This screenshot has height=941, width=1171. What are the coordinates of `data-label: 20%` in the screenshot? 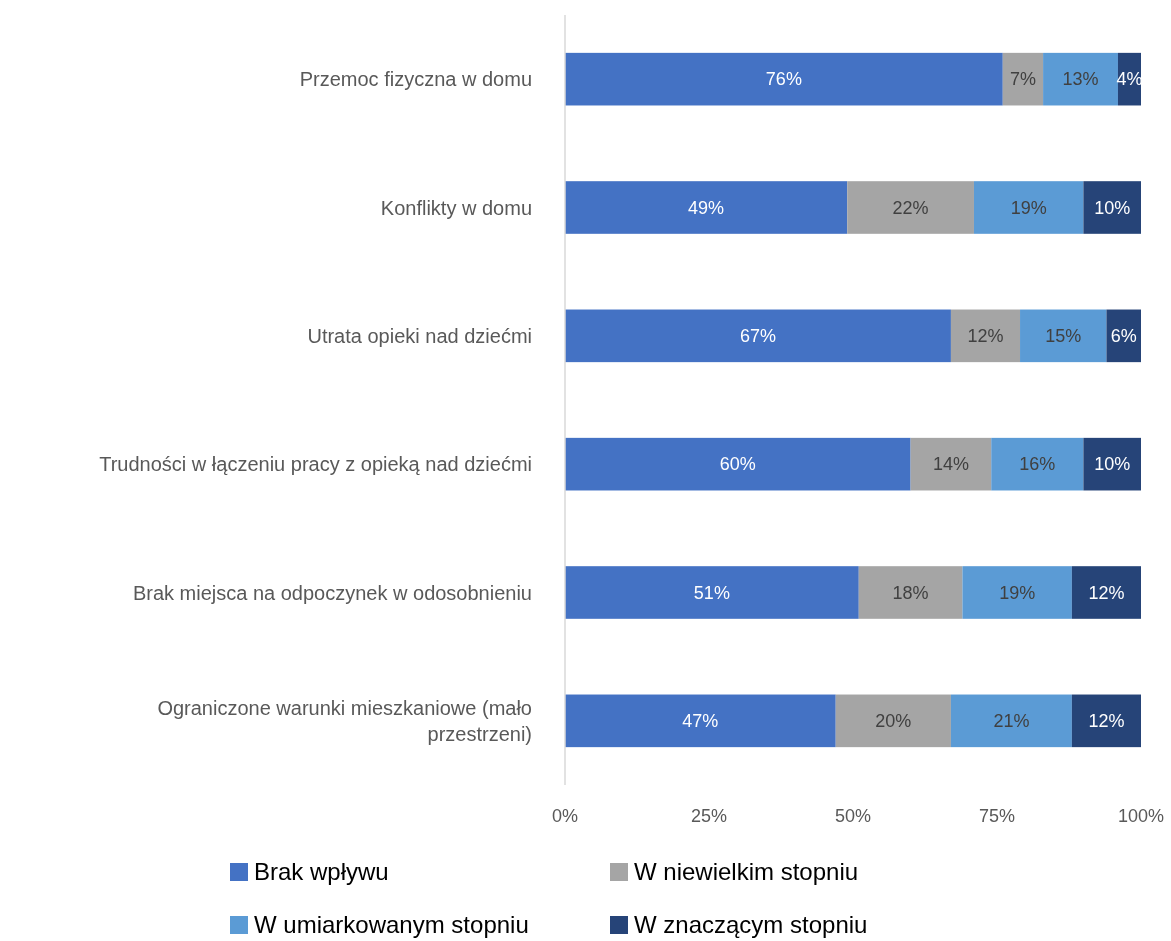 It's located at (893, 721).